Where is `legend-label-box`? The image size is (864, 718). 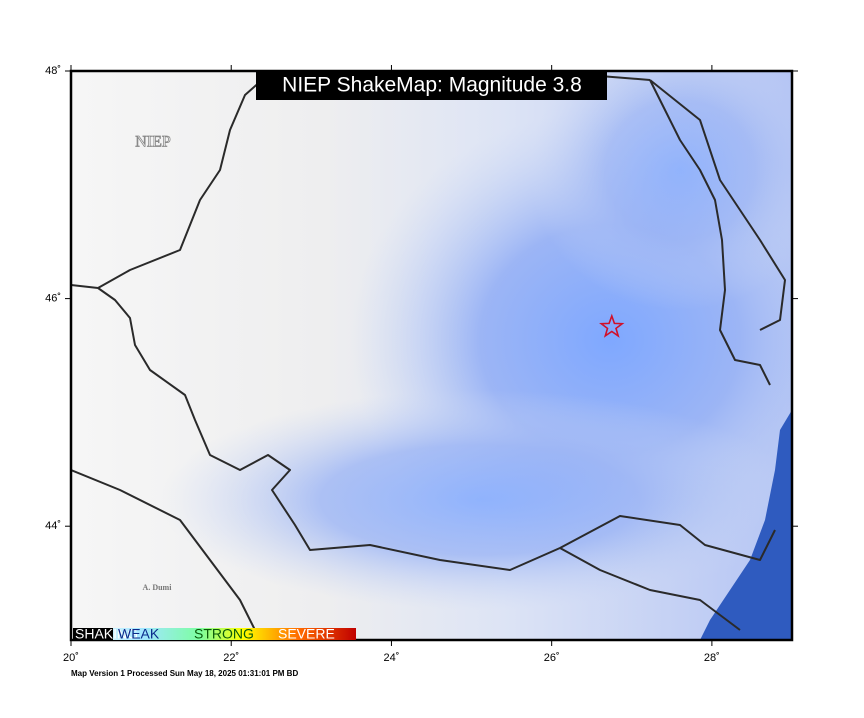 legend-label-box is located at coordinates (93, 634).